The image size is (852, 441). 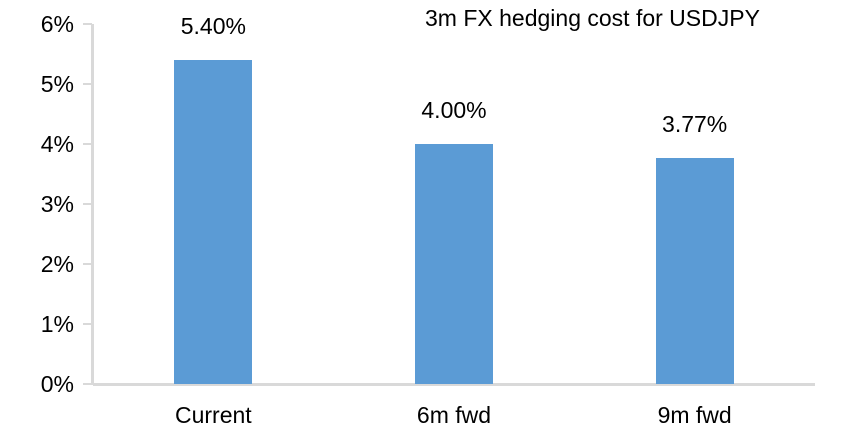 What do you see at coordinates (57, 264) in the screenshot?
I see `y-tick-label: 2%` at bounding box center [57, 264].